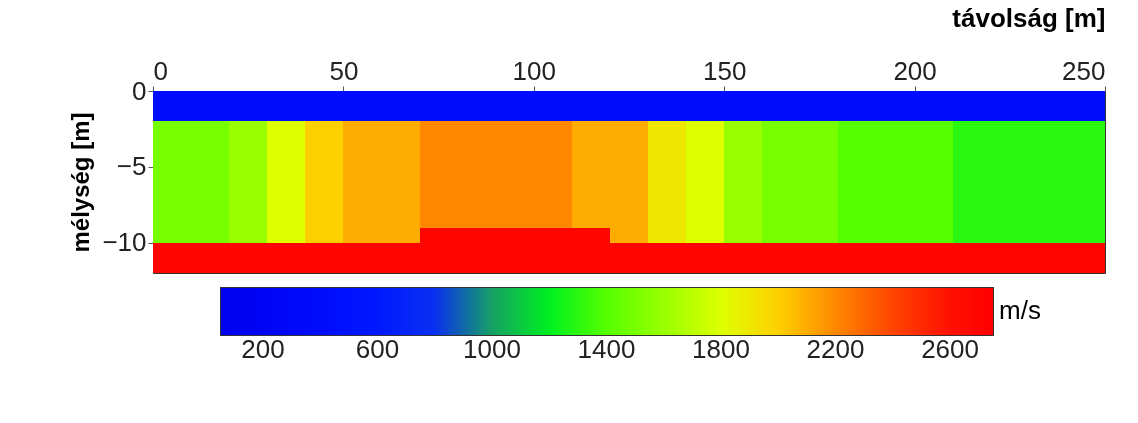 The height and width of the screenshot is (423, 1138). I want to click on x-axis-title: távolság [m], so click(1029, 17).